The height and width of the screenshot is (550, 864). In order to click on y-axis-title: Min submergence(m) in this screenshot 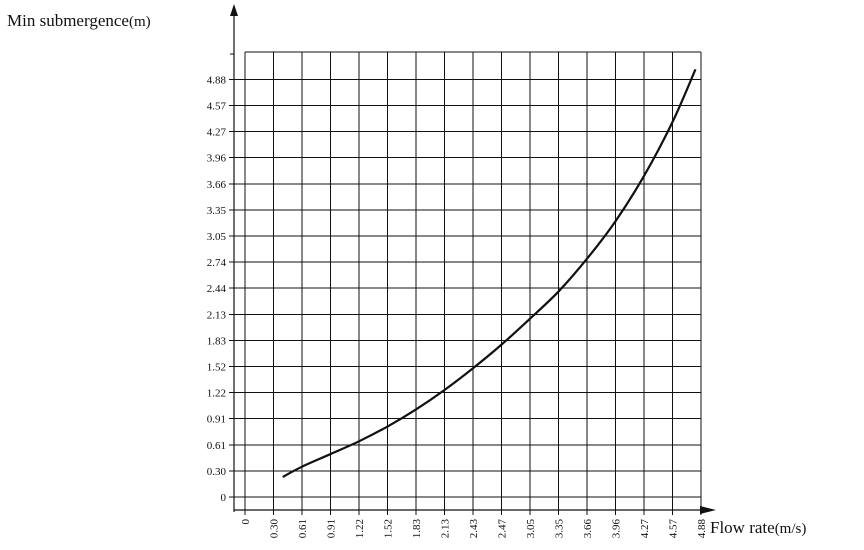, I will do `click(79, 20)`.